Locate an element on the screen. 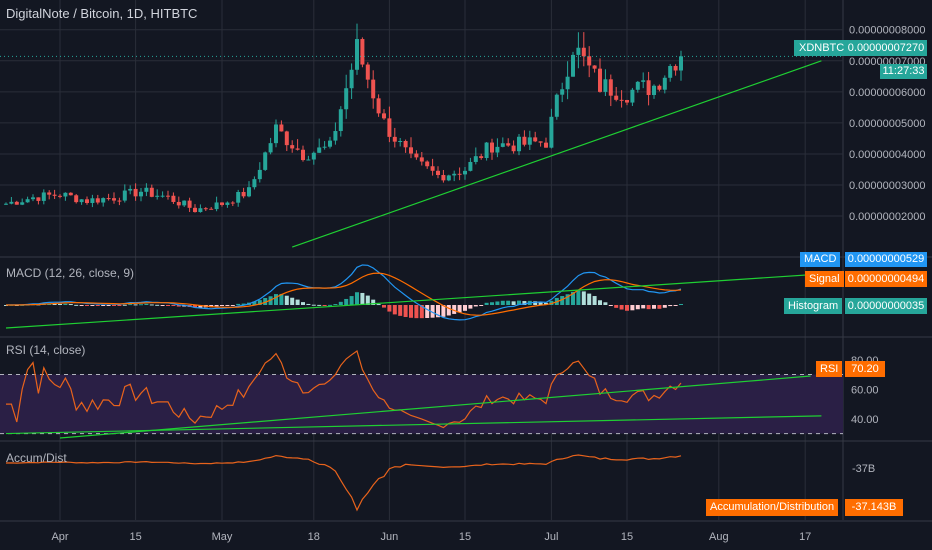  time-axis-label: Aug is located at coordinates (719, 537).